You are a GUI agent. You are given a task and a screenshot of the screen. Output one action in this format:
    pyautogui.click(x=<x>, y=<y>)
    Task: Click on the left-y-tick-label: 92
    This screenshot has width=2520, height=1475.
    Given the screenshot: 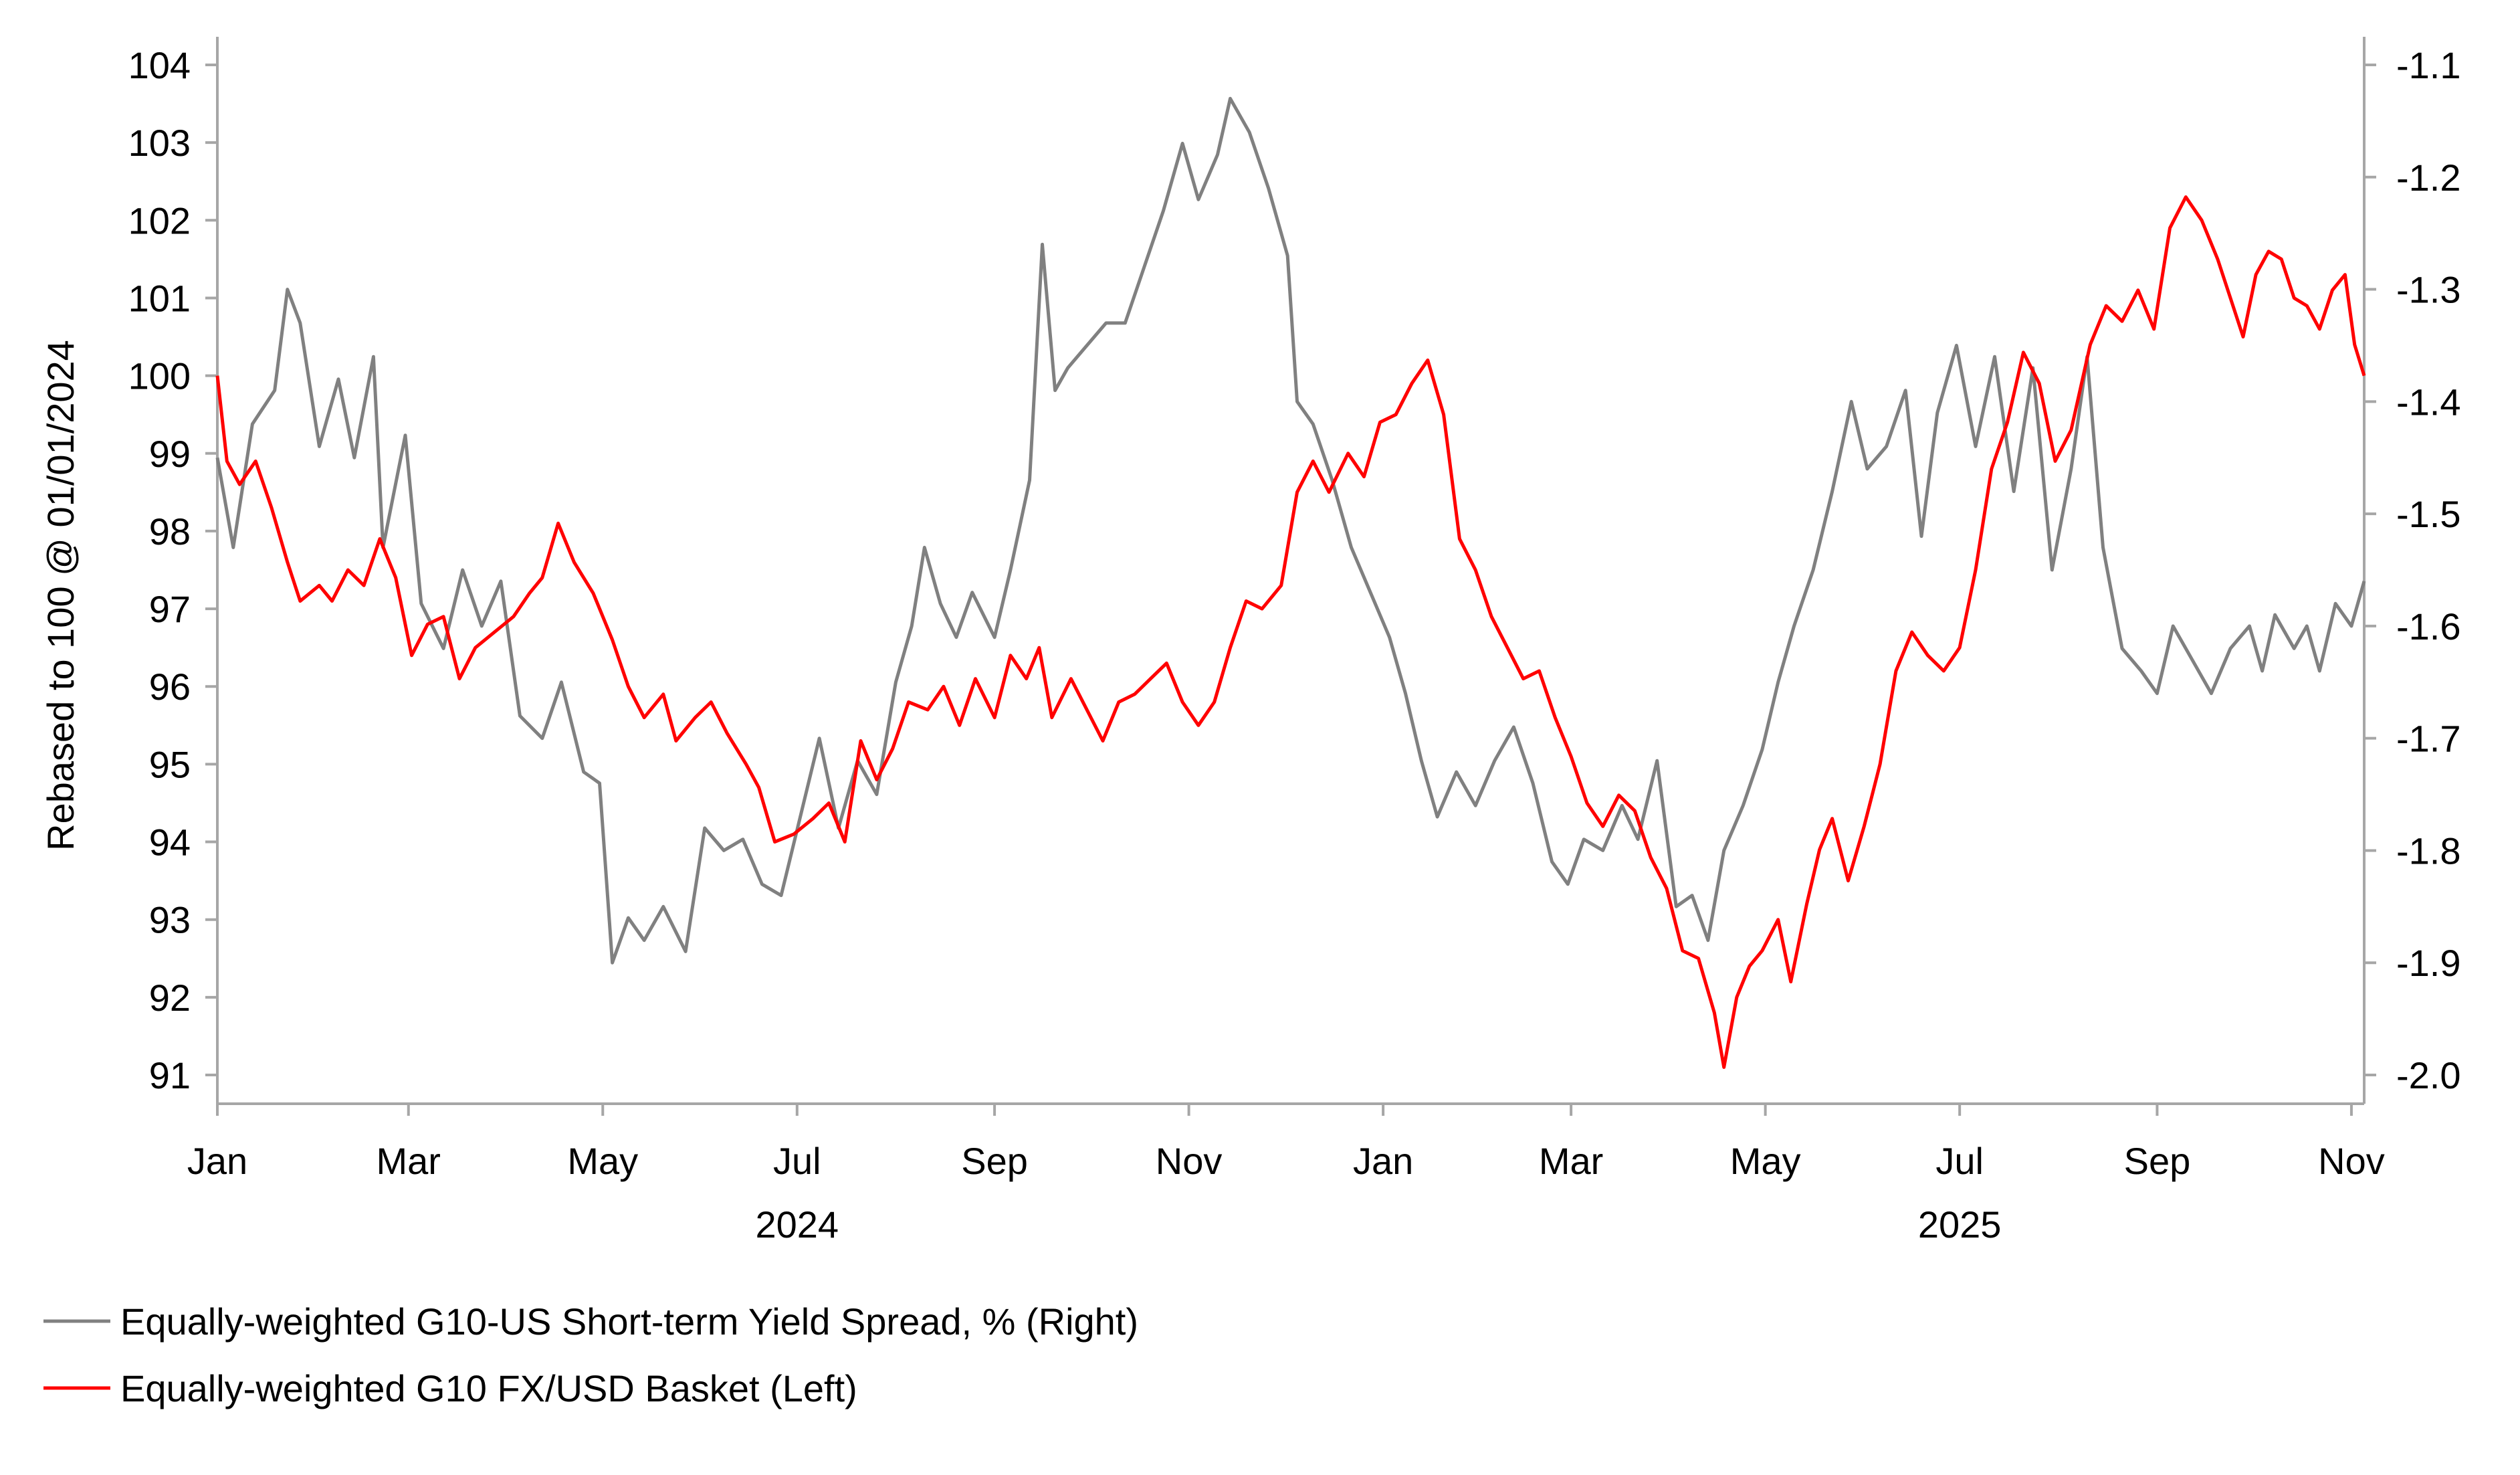 What is the action you would take?
    pyautogui.click(x=170, y=998)
    